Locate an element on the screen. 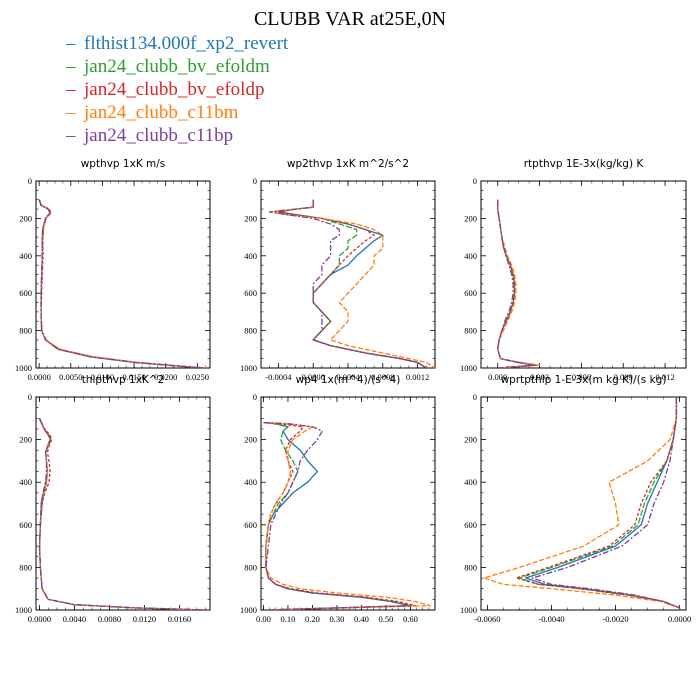 The image size is (700, 700). x-tick-label: 0.0160 is located at coordinates (179, 619).